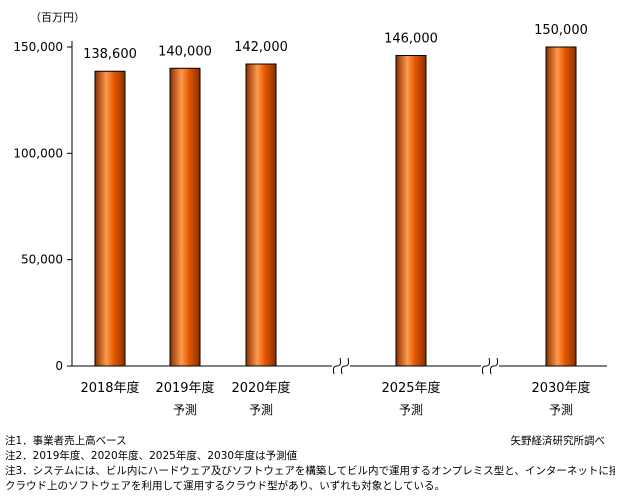  Describe the element at coordinates (42, 260) in the screenshot. I see `y-tick-label: 50,000` at that location.